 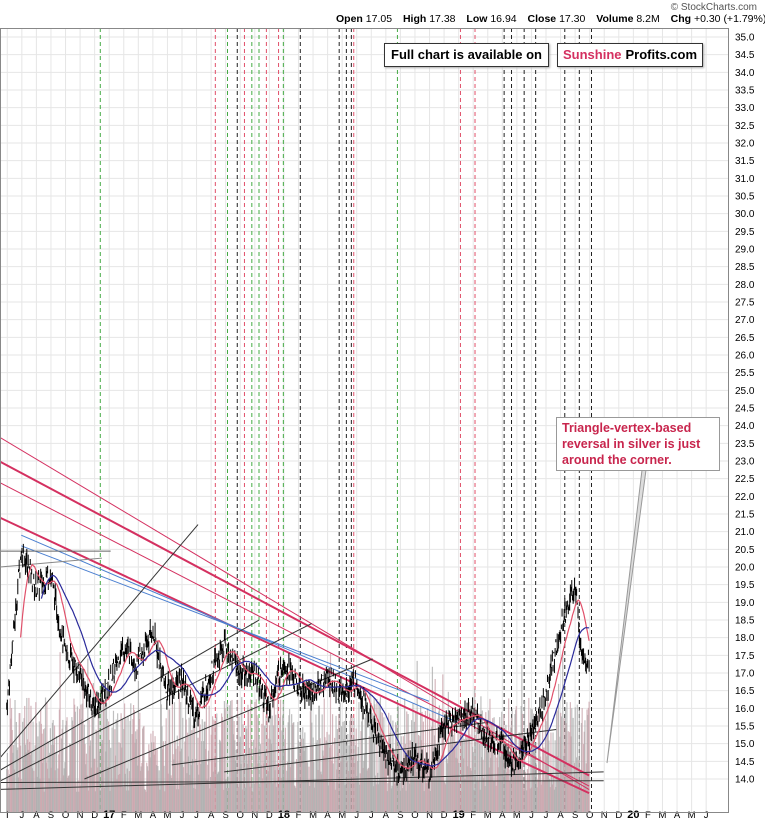 I want to click on close-value: 17.30, so click(x=572, y=19).